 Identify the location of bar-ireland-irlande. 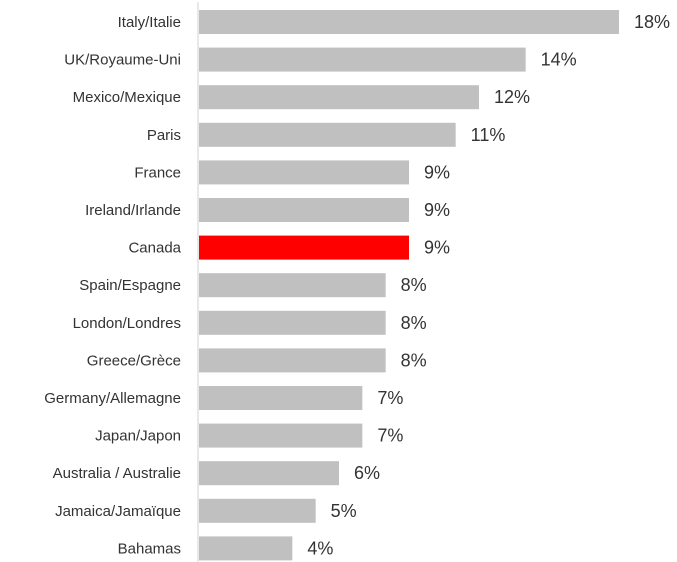
(304, 210).